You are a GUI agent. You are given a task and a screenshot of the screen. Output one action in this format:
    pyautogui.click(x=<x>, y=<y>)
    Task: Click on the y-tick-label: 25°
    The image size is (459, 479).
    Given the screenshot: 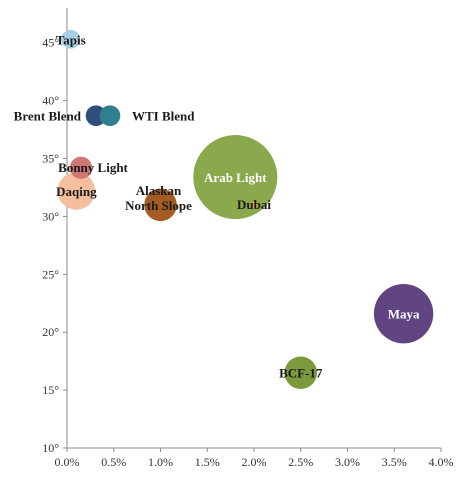 What is the action you would take?
    pyautogui.click(x=50, y=274)
    